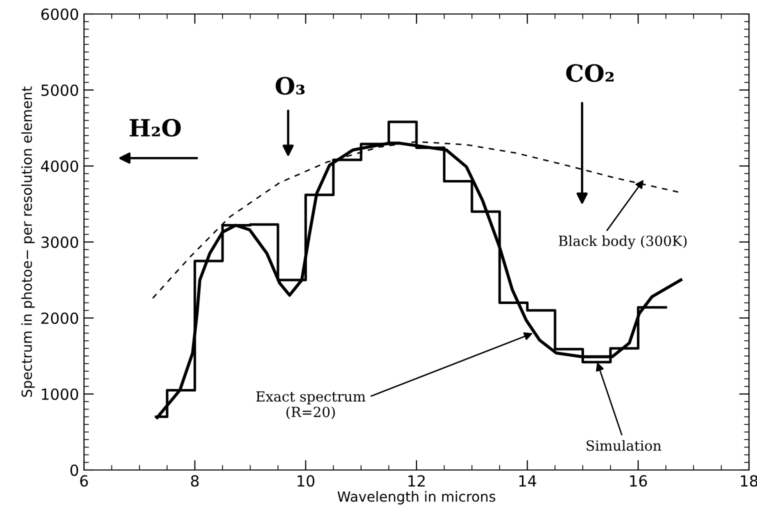 This screenshot has height=527, width=757. What do you see at coordinates (195, 481) in the screenshot?
I see `x-tick-label: 8` at bounding box center [195, 481].